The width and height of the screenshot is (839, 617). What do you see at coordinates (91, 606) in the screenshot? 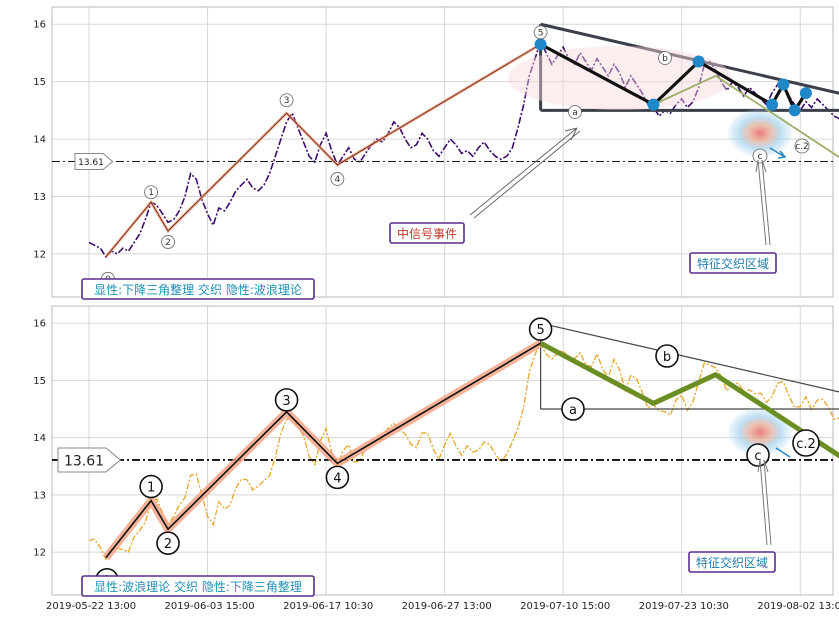
I see `x-tick-label: 2019-05-22 13:00` at bounding box center [91, 606].